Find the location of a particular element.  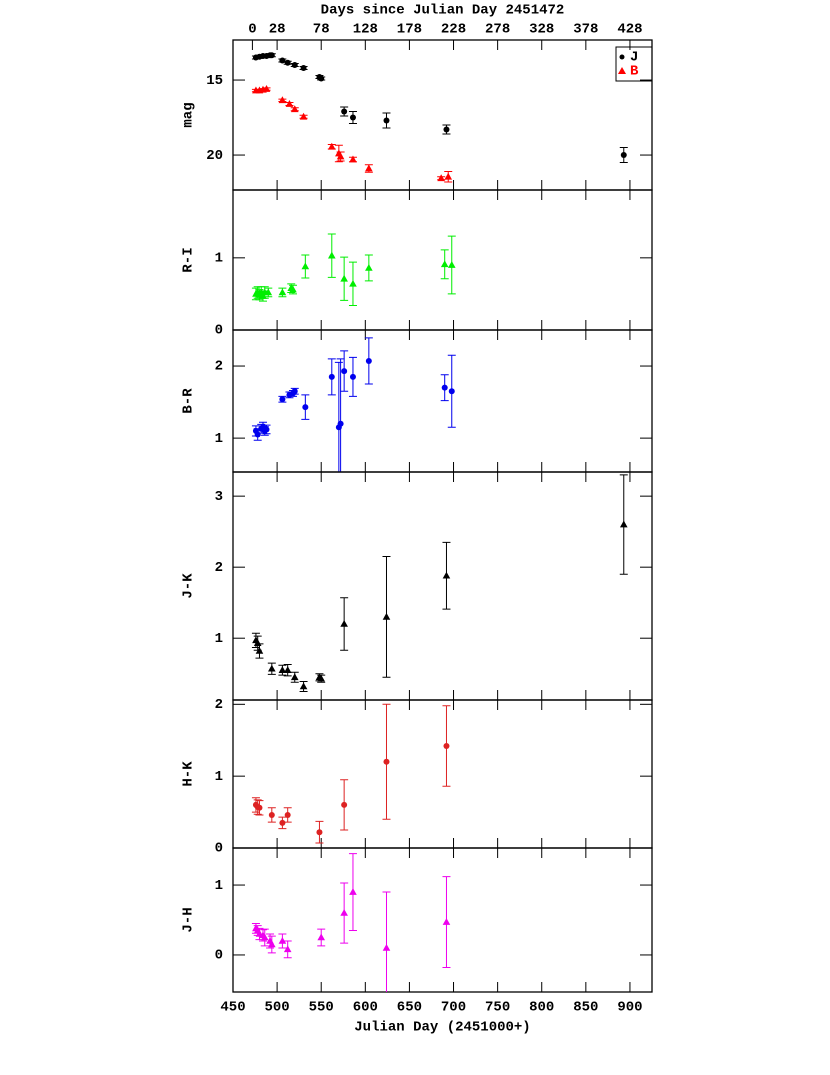

y-axis-label: B-R is located at coordinates (189, 401).